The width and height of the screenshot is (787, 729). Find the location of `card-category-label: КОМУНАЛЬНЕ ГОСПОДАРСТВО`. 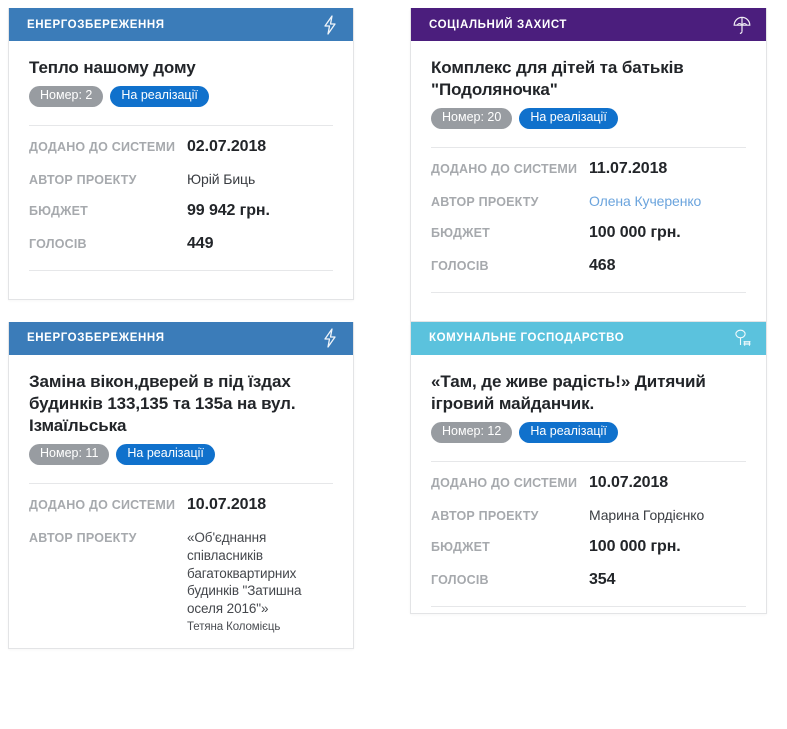

card-category-label: КОМУНАЛЬНЕ ГОСПОДАРСТВО is located at coordinates (527, 338).